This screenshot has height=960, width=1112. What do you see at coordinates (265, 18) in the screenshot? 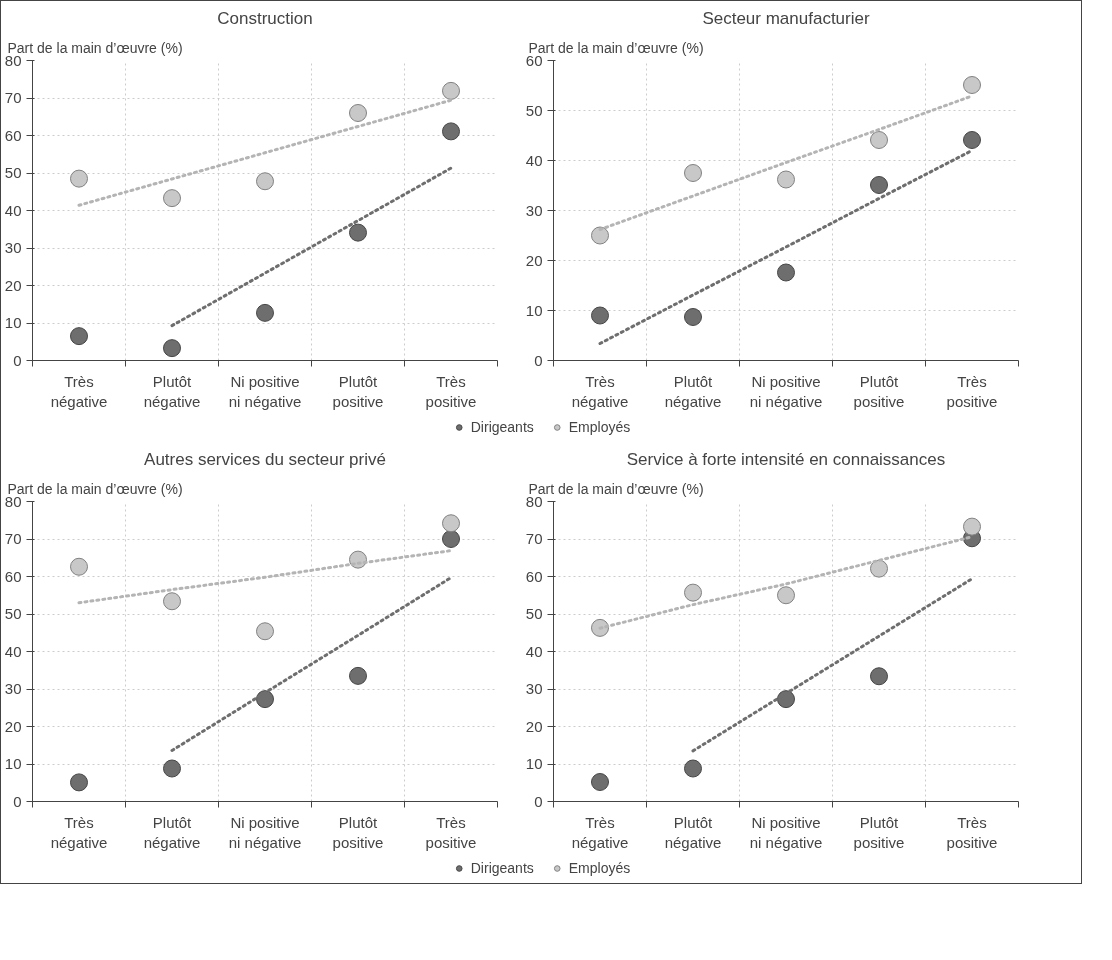
I see `chart-title: Construction` at bounding box center [265, 18].